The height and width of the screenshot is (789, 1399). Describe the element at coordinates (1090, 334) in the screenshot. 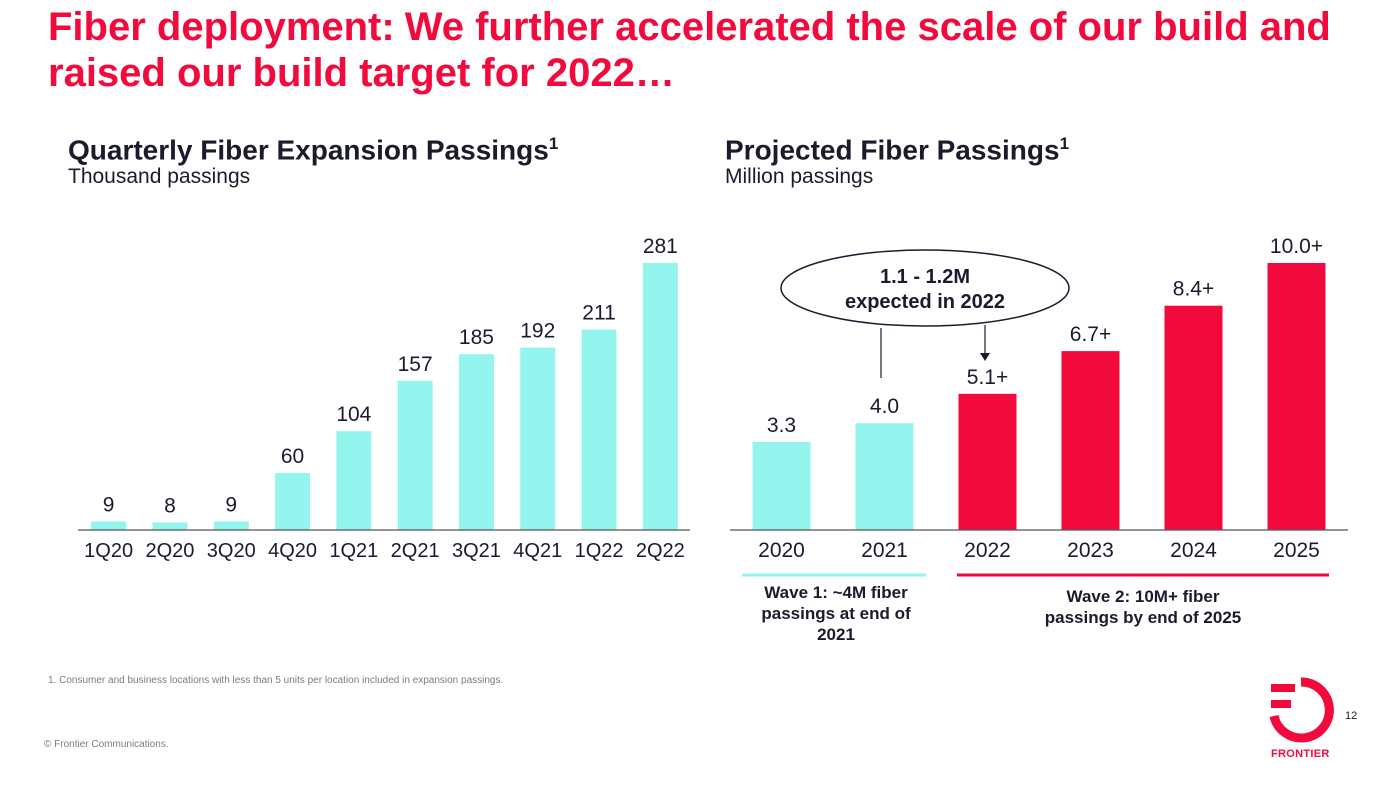

I see `data-label-2023: 6.7+` at that location.